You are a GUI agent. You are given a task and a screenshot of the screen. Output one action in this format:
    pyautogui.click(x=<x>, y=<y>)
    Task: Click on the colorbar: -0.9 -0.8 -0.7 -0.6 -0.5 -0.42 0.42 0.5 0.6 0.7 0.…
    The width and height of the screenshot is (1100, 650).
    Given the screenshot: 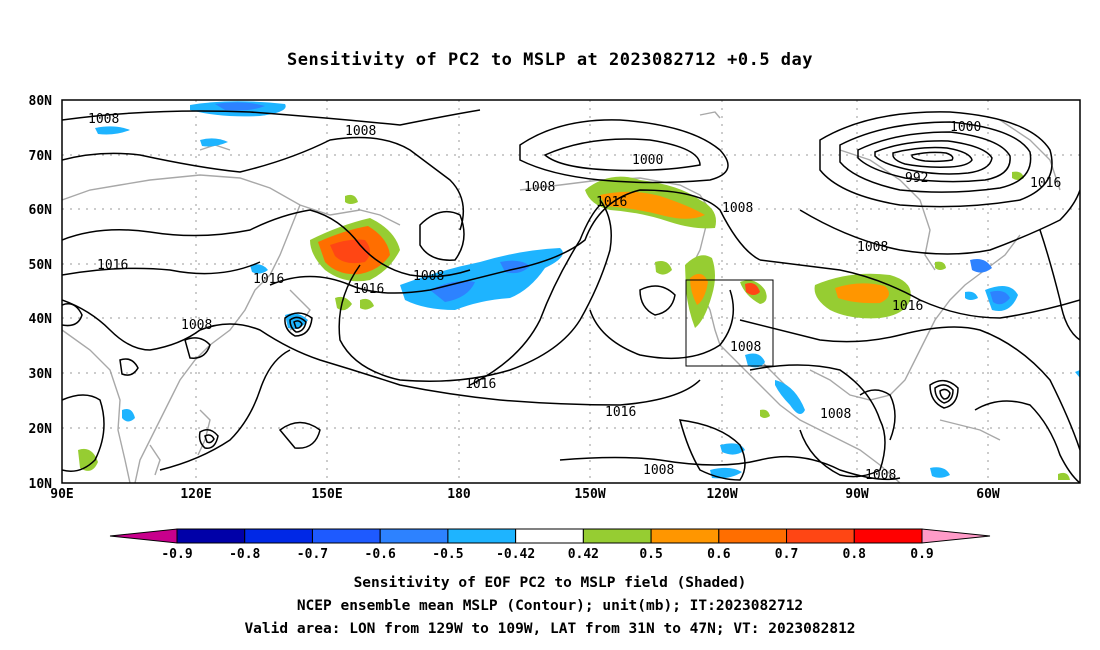 What is the action you would take?
    pyautogui.click(x=550, y=545)
    